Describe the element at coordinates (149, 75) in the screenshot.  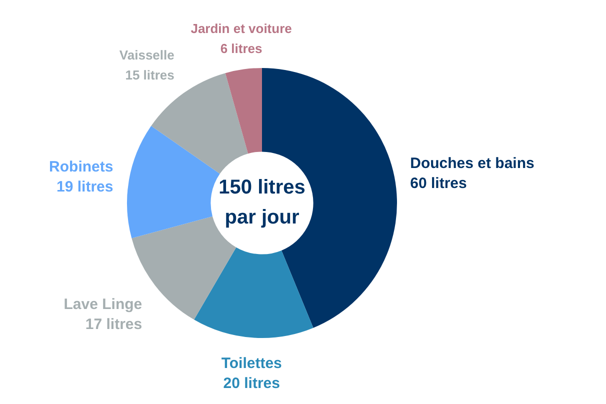
I see `data-label: 15 litres` at that location.